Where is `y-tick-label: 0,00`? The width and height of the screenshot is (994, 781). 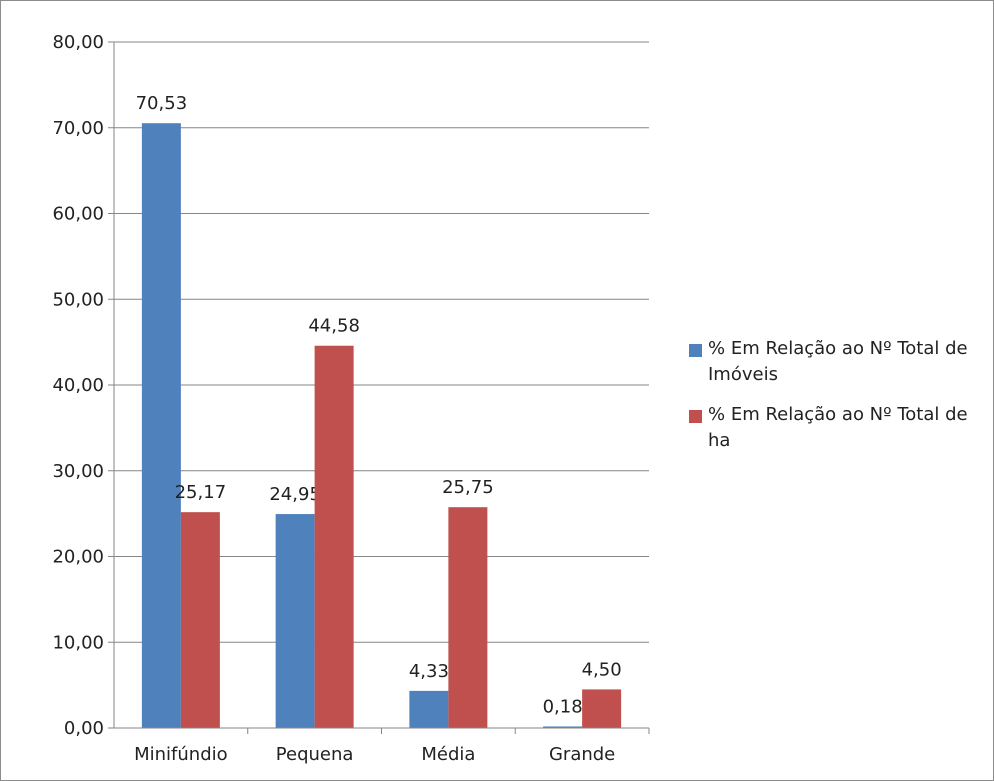 y-tick-label: 0,00 is located at coordinates (84, 728).